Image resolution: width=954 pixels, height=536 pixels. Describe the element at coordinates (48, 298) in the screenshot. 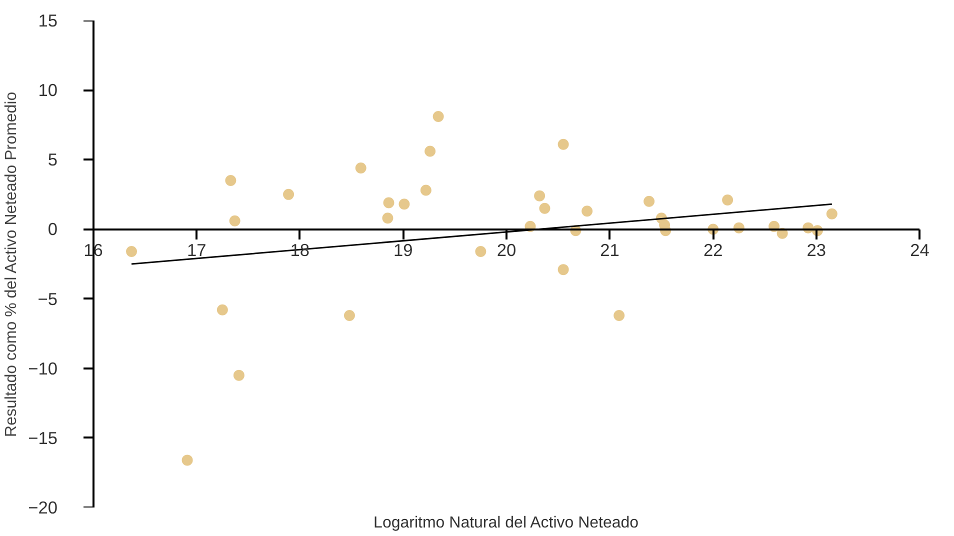

I see `y-tick-label: −5` at that location.